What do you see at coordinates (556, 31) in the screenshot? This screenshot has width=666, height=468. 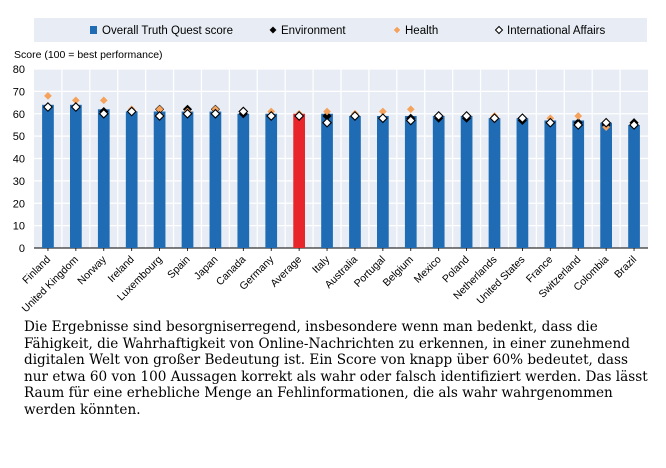 I see `legend-label: International Affairs` at bounding box center [556, 31].